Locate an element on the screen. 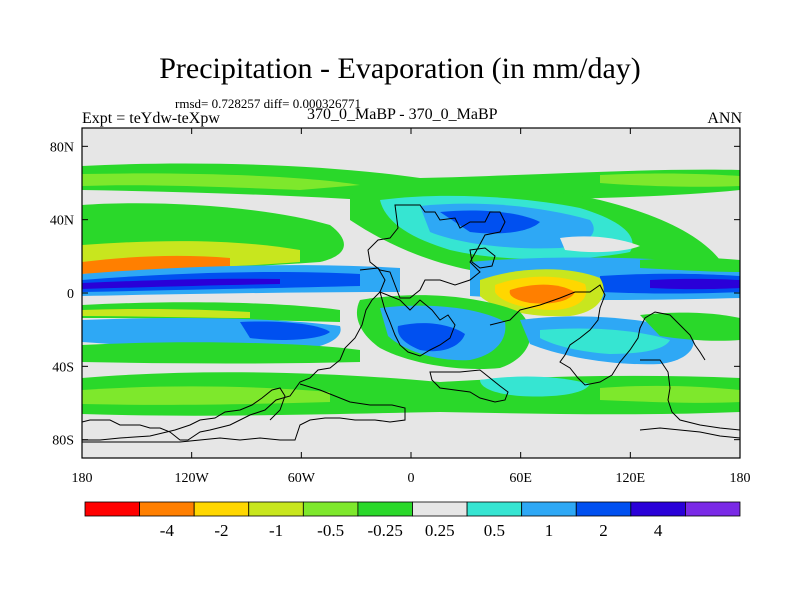  colorbar-label: -4 is located at coordinates (167, 530).